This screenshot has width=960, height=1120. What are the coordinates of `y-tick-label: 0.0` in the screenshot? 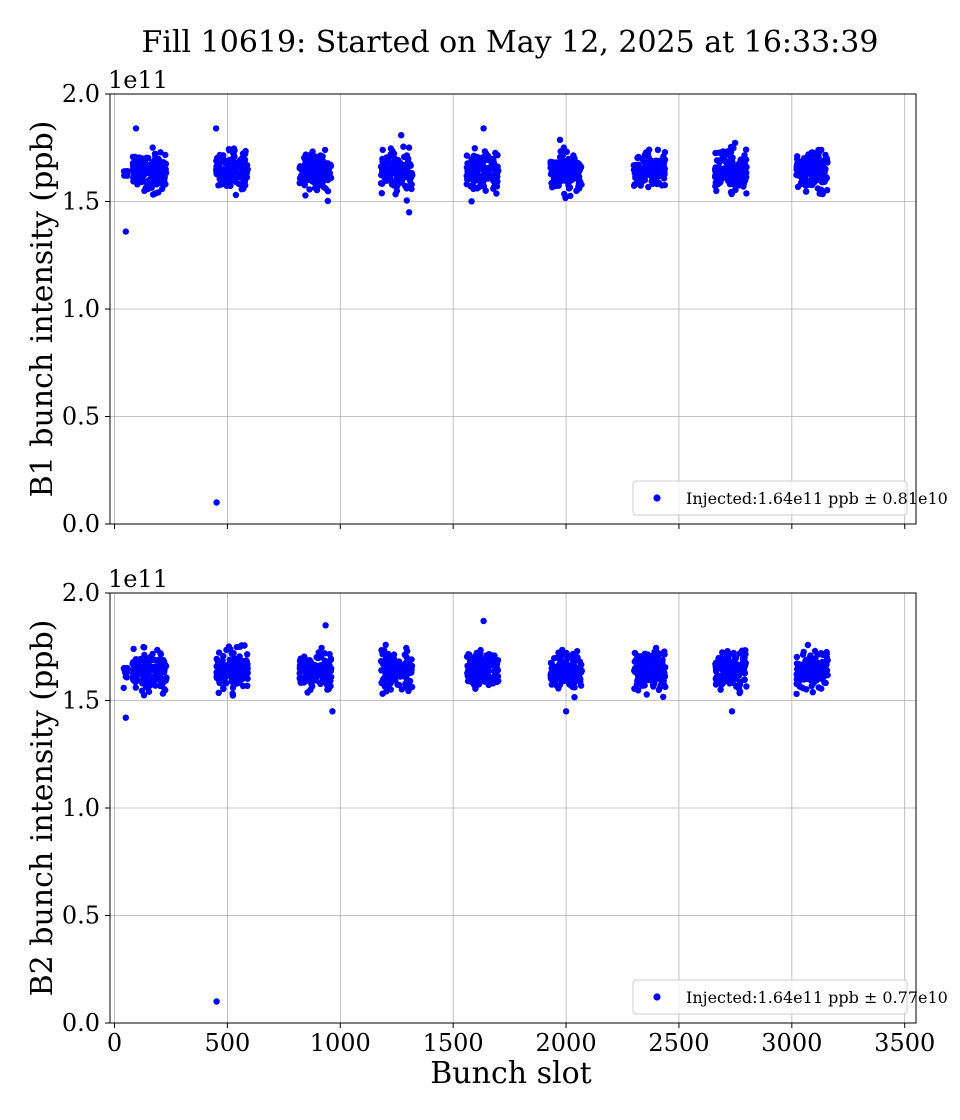 It's located at (81, 1023).